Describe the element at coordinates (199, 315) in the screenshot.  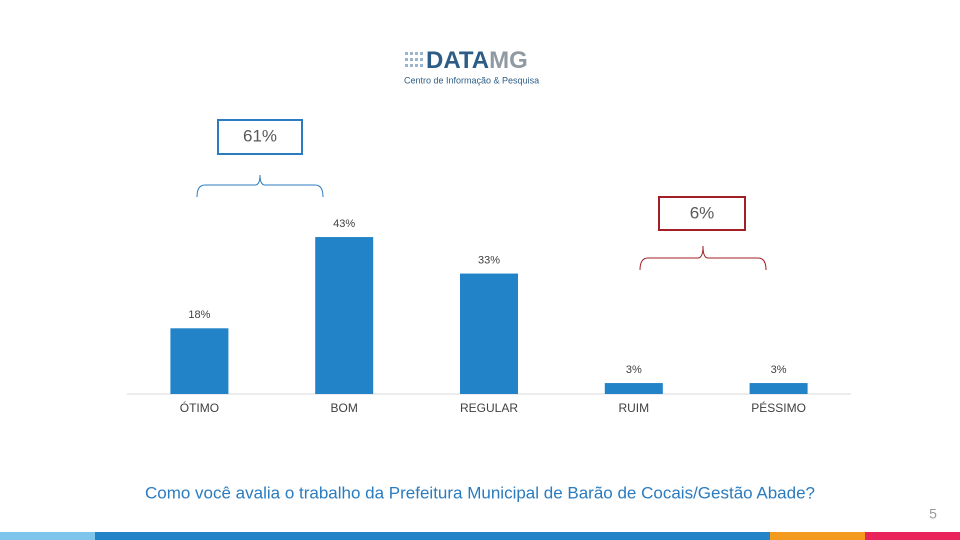
I see `data-label: 18%` at that location.